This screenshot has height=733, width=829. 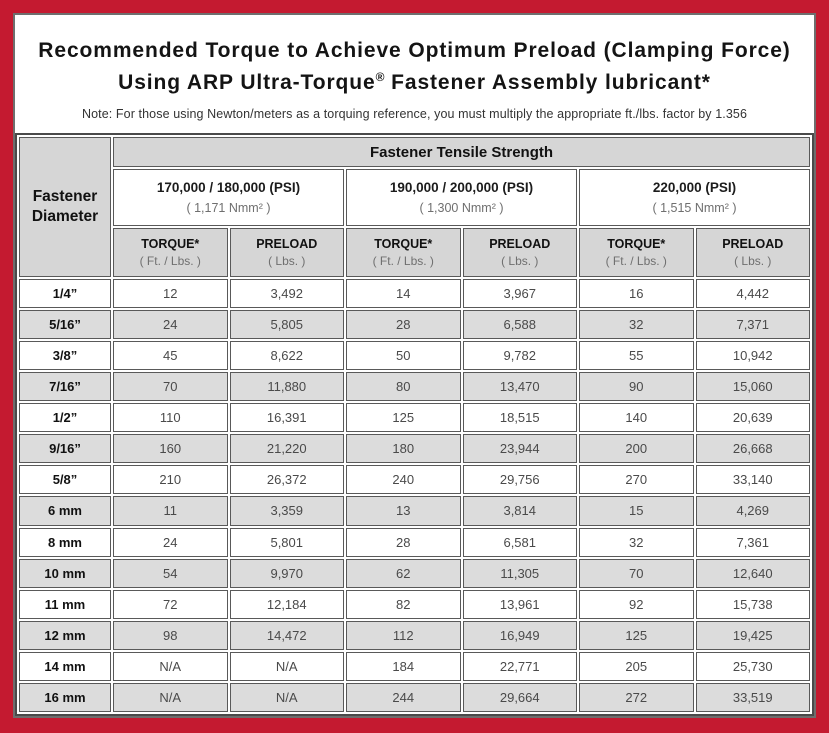 I want to click on diameter-cell: 5/16”, so click(x=65, y=325).